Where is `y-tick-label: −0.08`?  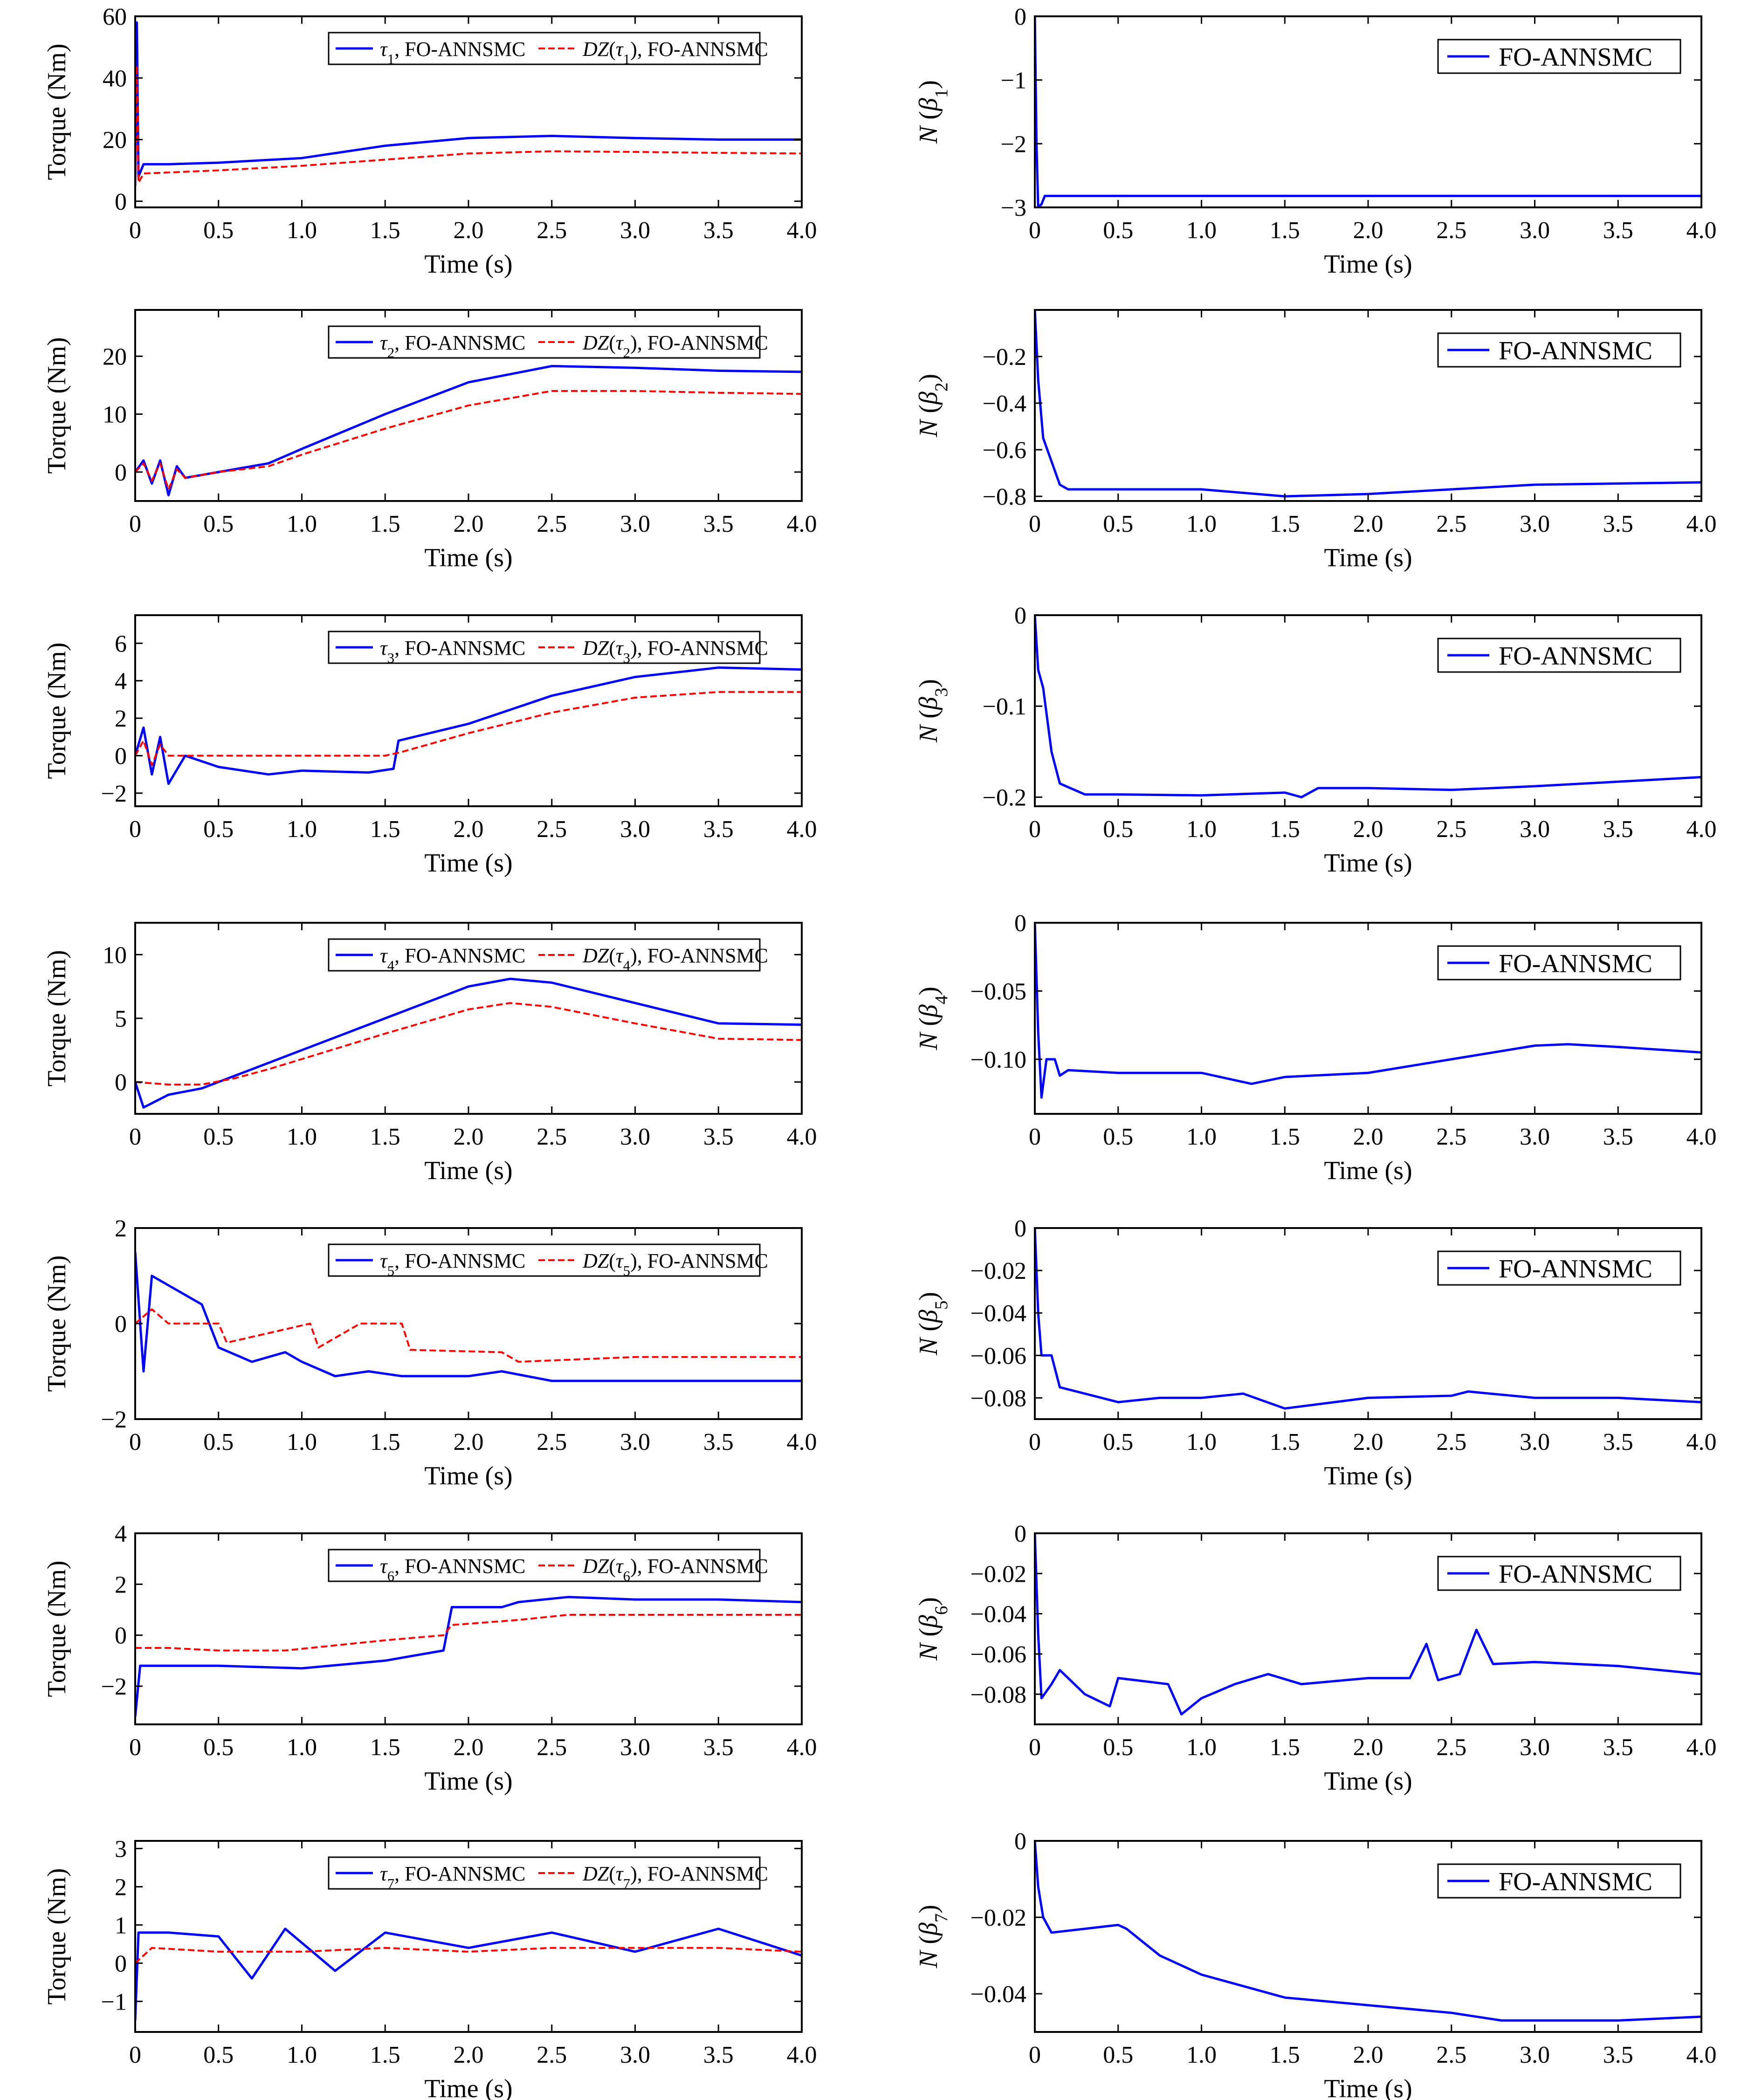
y-tick-label: −0.08 is located at coordinates (998, 1398).